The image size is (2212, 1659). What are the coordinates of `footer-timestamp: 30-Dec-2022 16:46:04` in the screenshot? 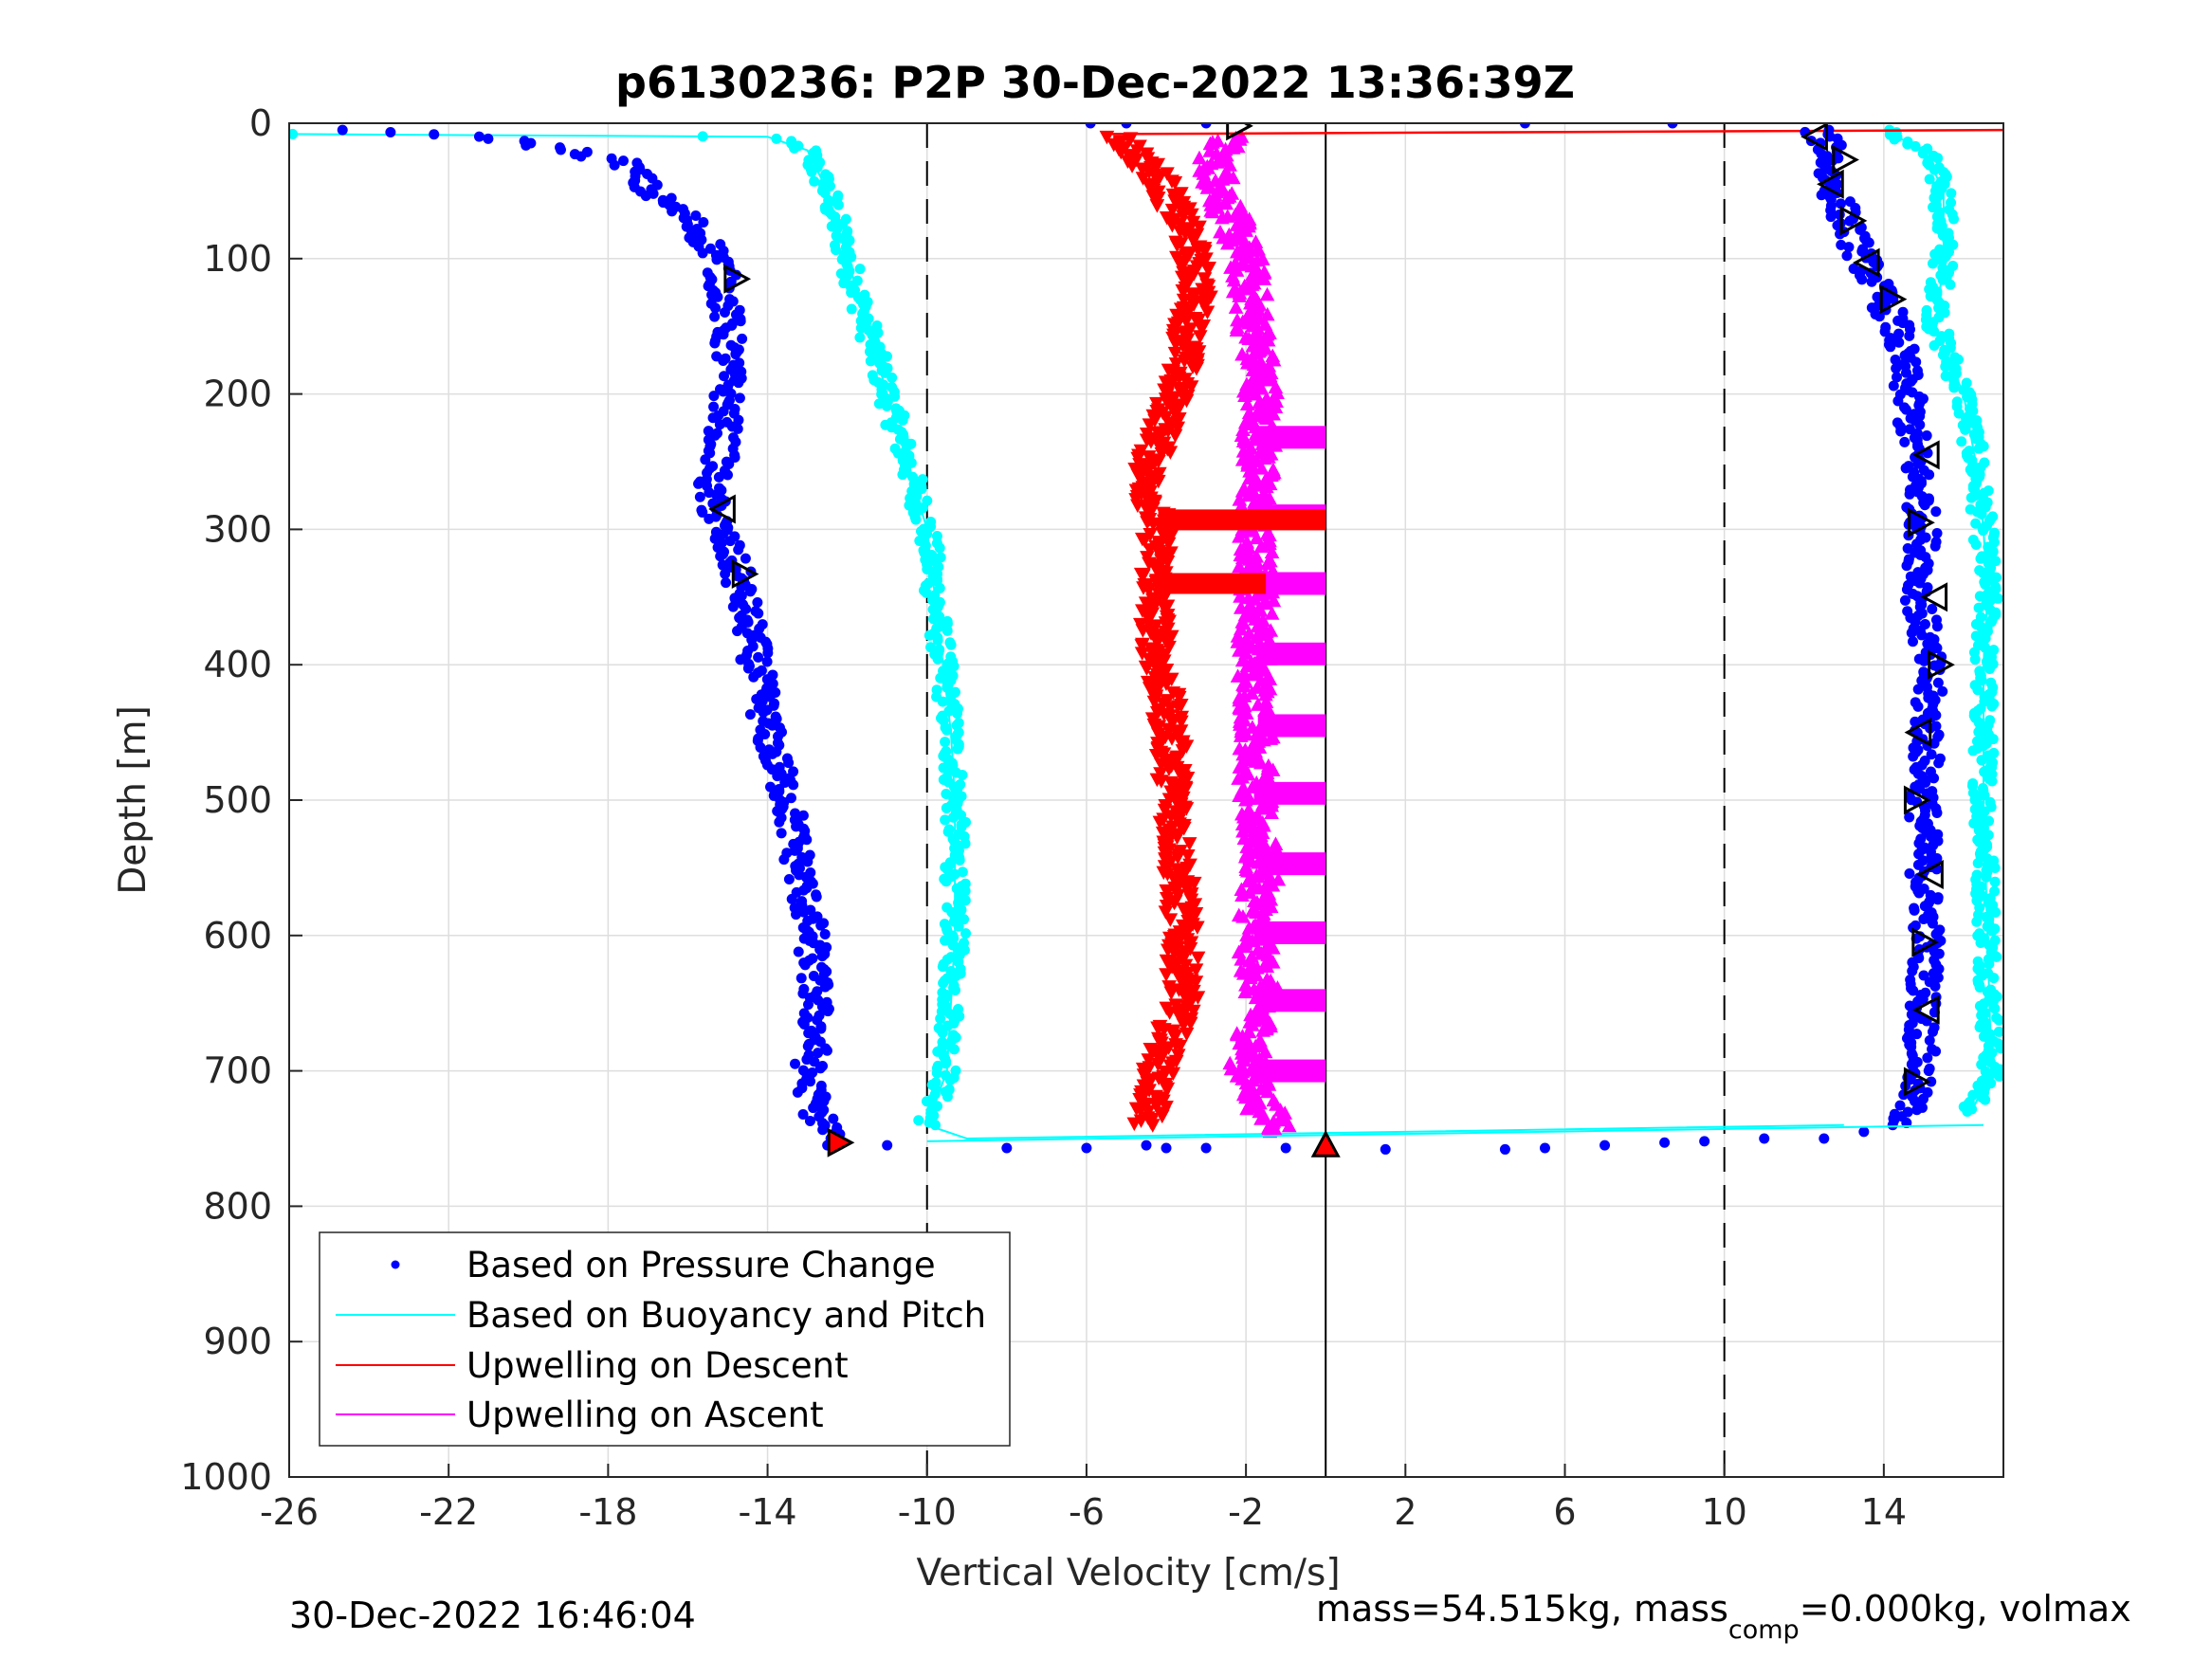 It's located at (492, 1615).